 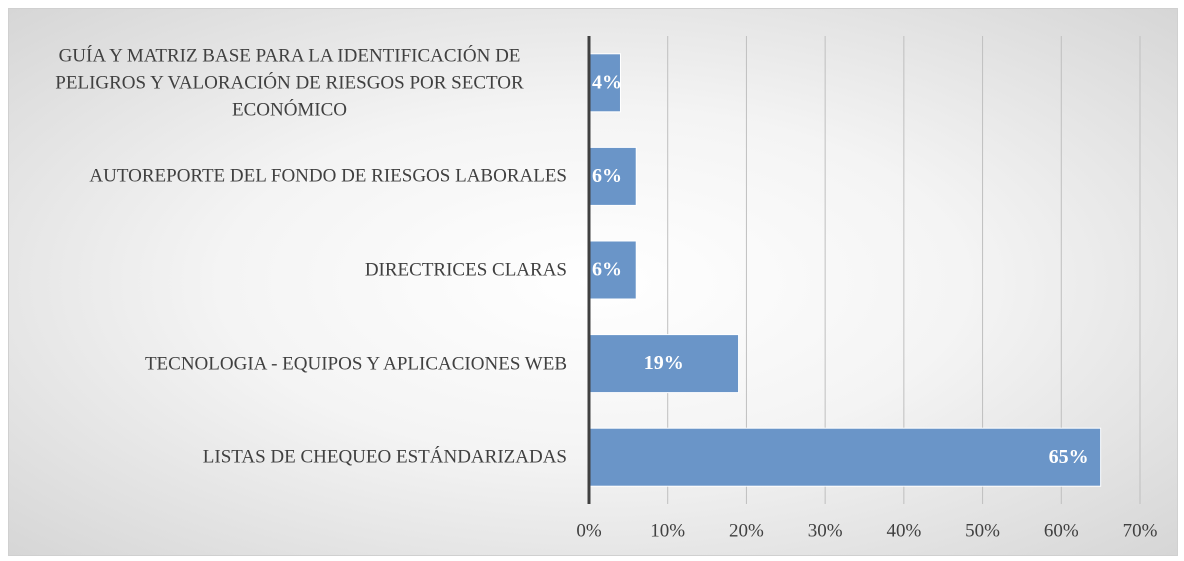 What do you see at coordinates (384, 457) in the screenshot?
I see `y-tick-label: LISTAS DE CHEQUEO ESTÁNDARIZADAS` at bounding box center [384, 457].